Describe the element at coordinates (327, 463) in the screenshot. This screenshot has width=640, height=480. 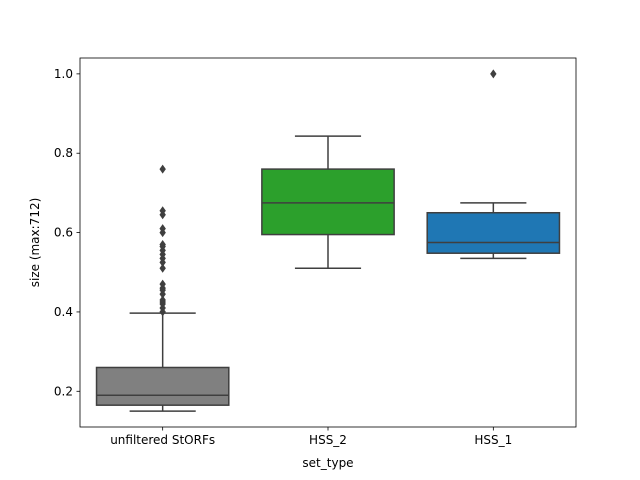
I see `x-axis-label: set_type` at that location.